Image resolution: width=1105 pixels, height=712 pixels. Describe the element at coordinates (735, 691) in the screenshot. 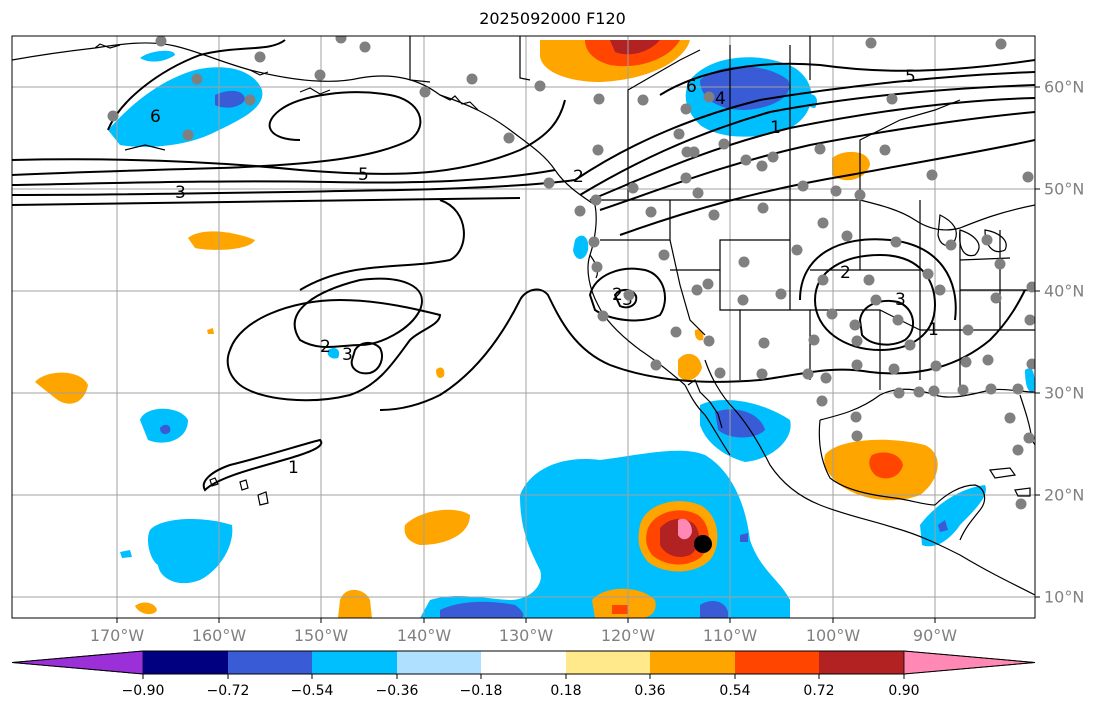

I see `colorbar-tick-label: 0.54` at that location.